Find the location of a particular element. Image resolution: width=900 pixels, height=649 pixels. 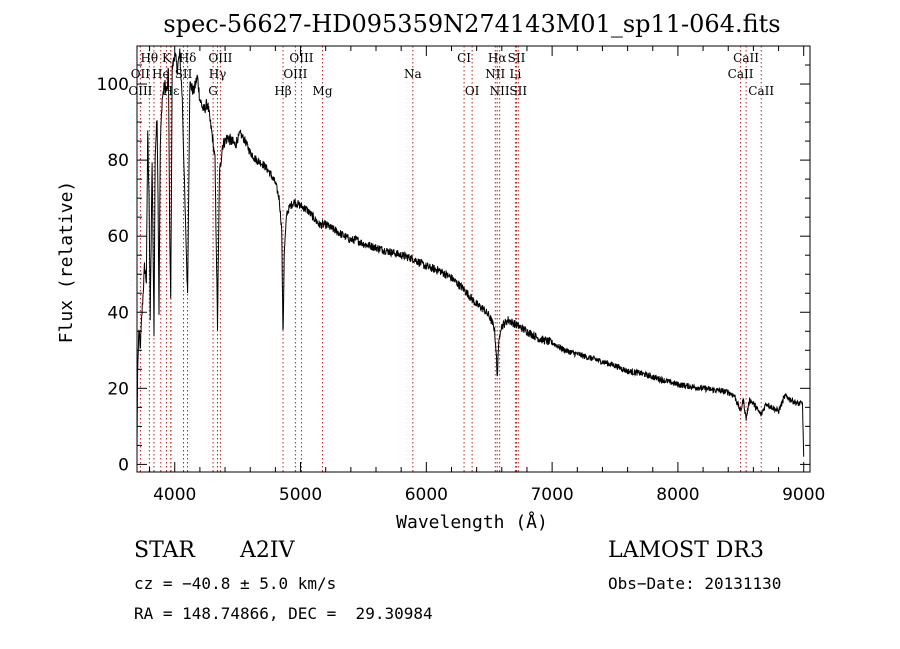

object-type: STAR is located at coordinates (164, 550).